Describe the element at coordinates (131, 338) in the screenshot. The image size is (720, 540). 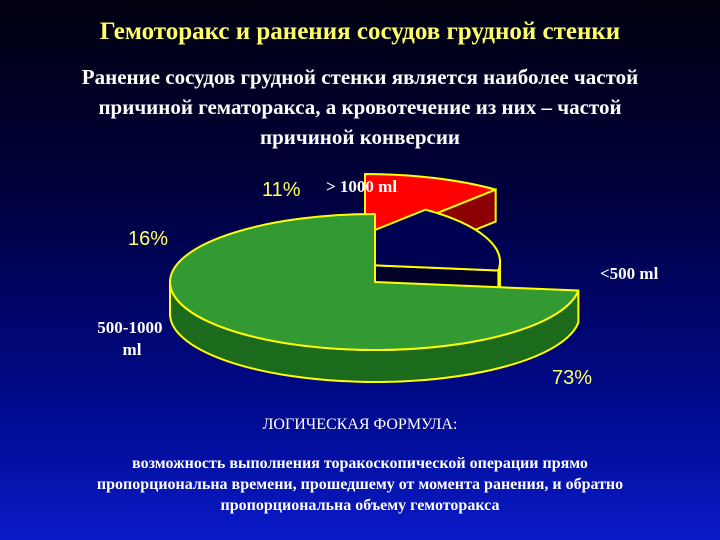
I see `category-label-medium: 500-1000 ml` at that location.